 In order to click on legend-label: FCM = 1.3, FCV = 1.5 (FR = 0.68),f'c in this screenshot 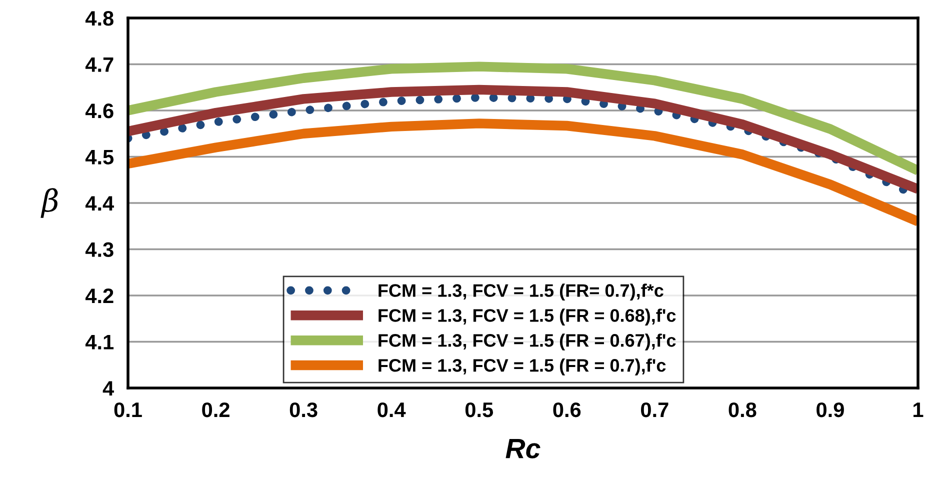, I will do `click(527, 317)`.